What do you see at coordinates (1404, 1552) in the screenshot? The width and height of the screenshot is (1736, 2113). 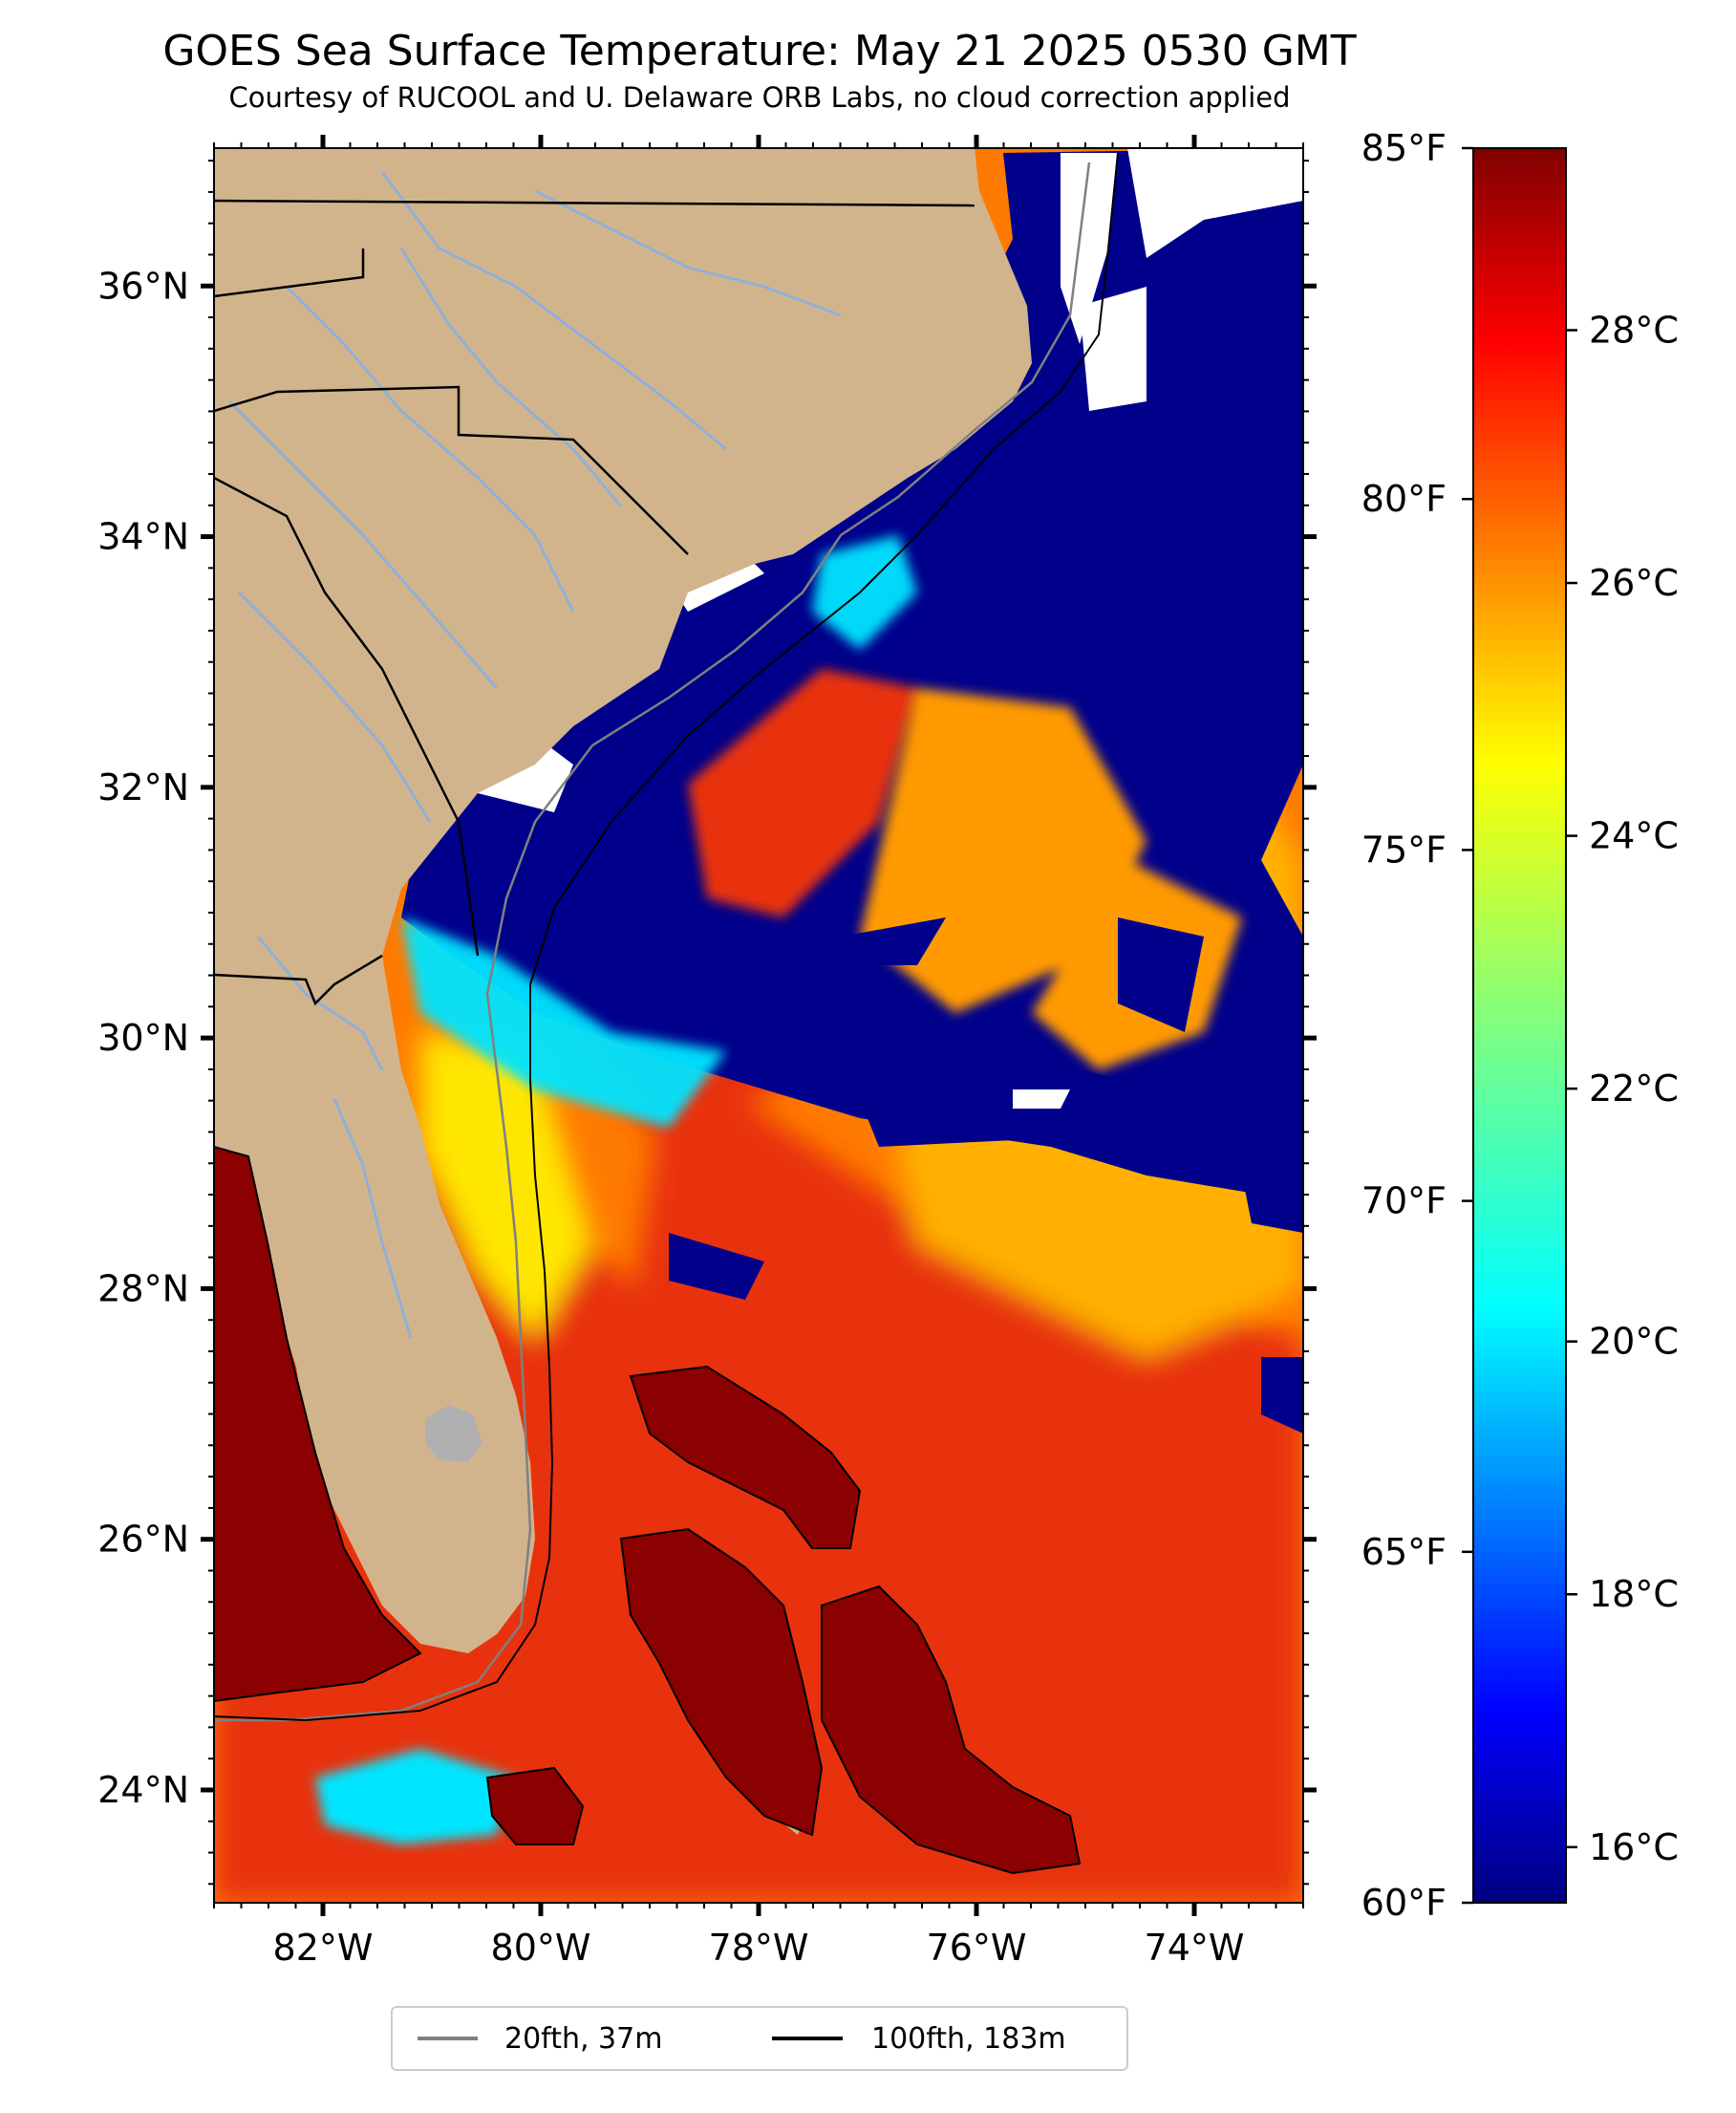 I see `fahrenheit-tick-label: 65°F` at bounding box center [1404, 1552].